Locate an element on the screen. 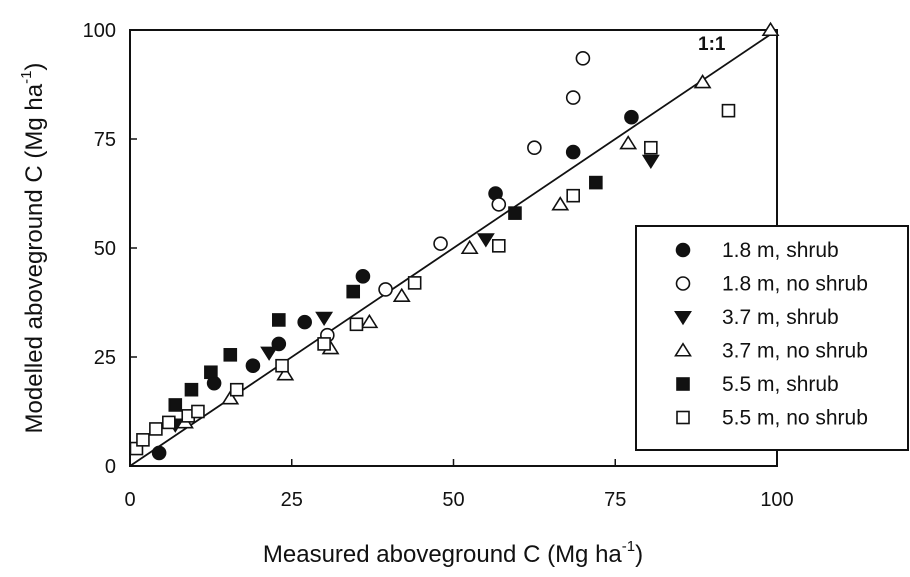 This screenshot has width=910, height=577. legend-label: 1.8 m, shrub is located at coordinates (780, 250).